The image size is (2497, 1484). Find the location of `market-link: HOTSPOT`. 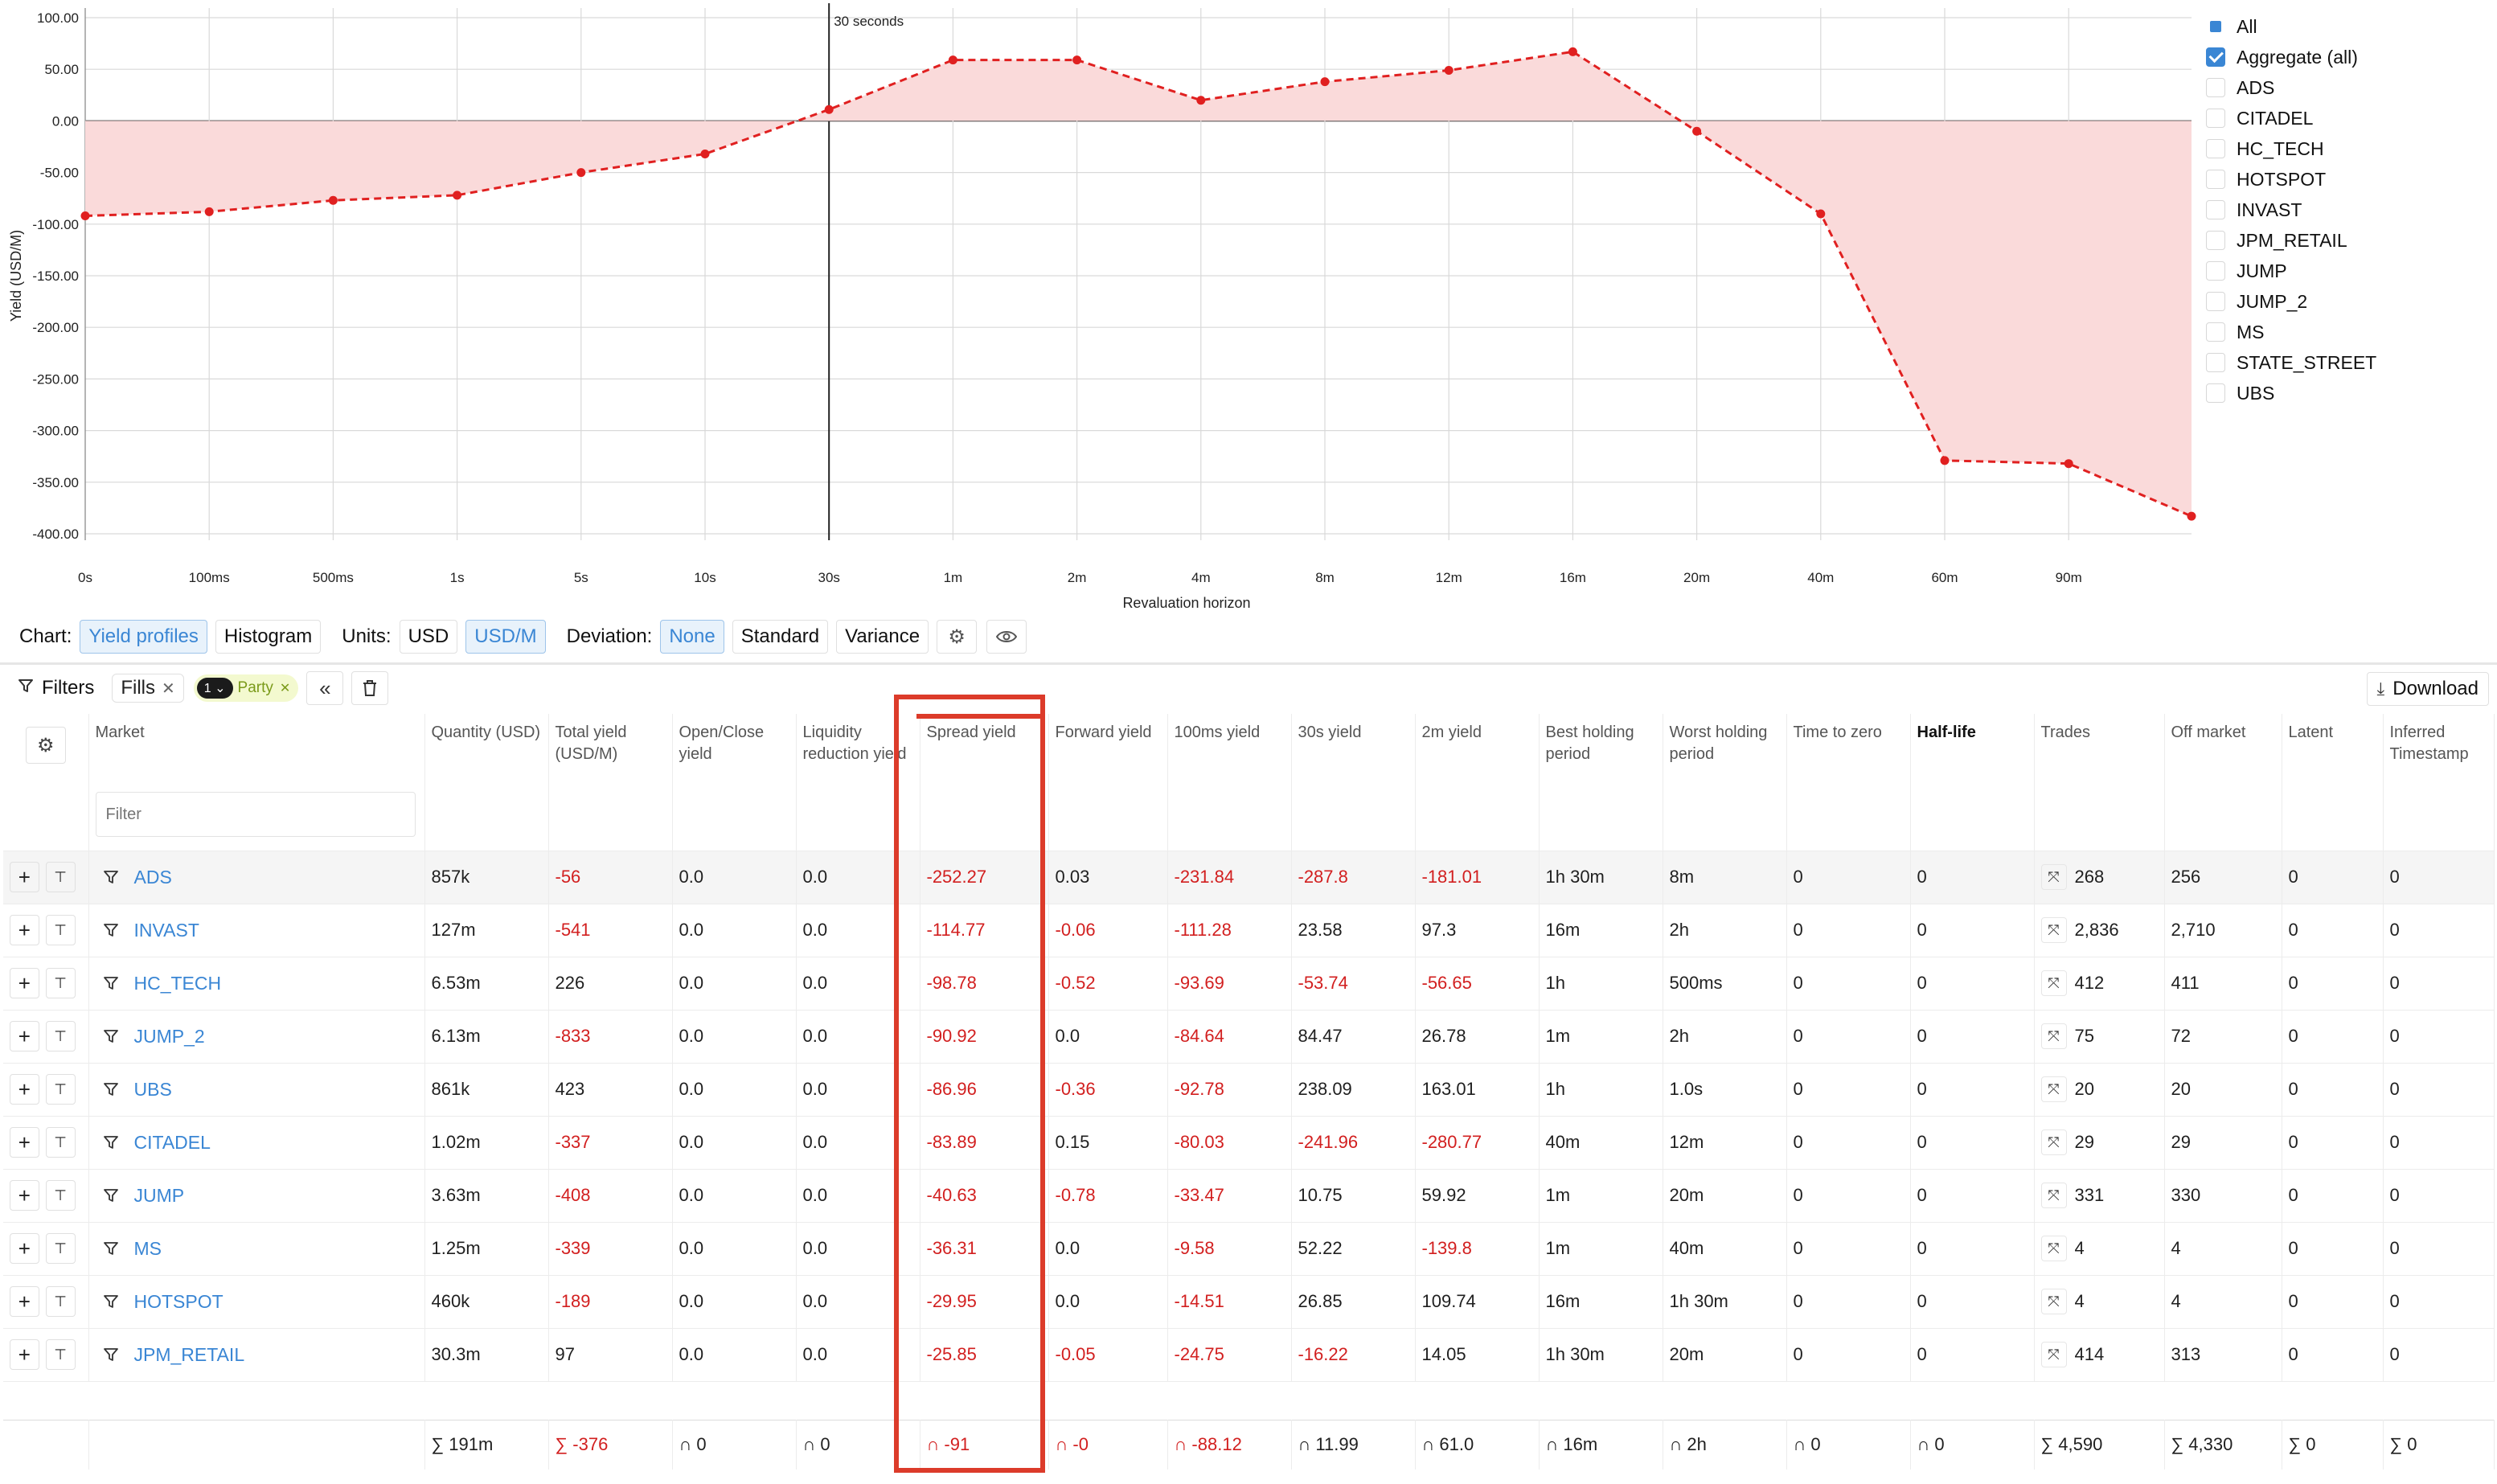

market-link: HOTSPOT is located at coordinates (178, 1301).